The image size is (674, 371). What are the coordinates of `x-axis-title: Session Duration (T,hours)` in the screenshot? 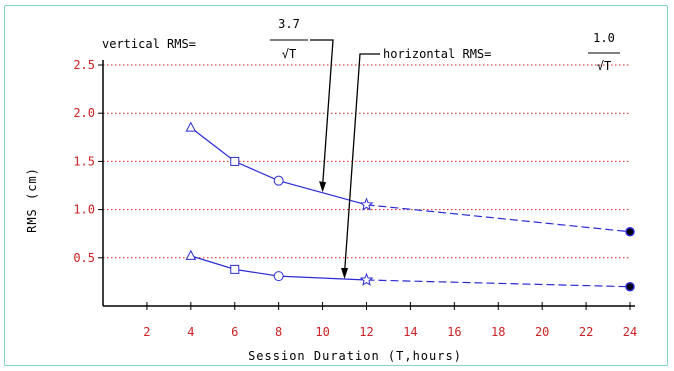 It's located at (355, 356).